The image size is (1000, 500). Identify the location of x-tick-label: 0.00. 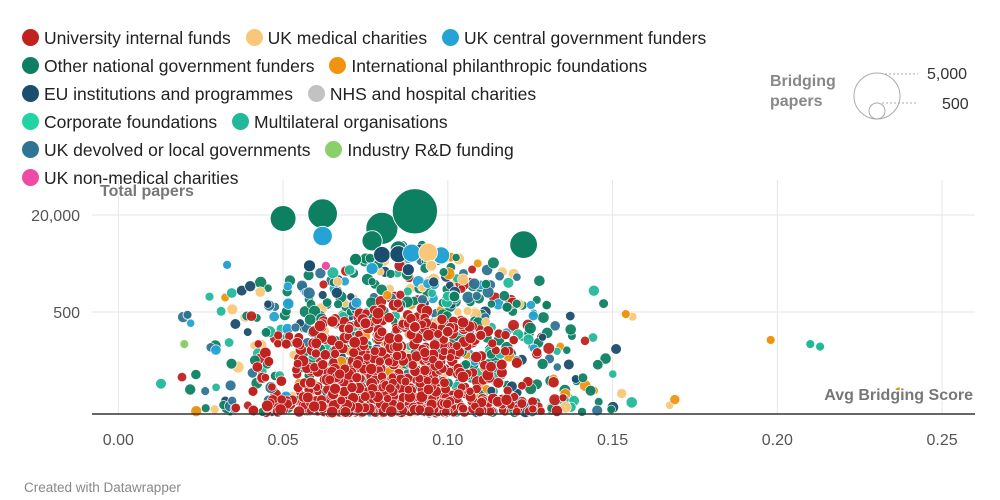
(118, 440).